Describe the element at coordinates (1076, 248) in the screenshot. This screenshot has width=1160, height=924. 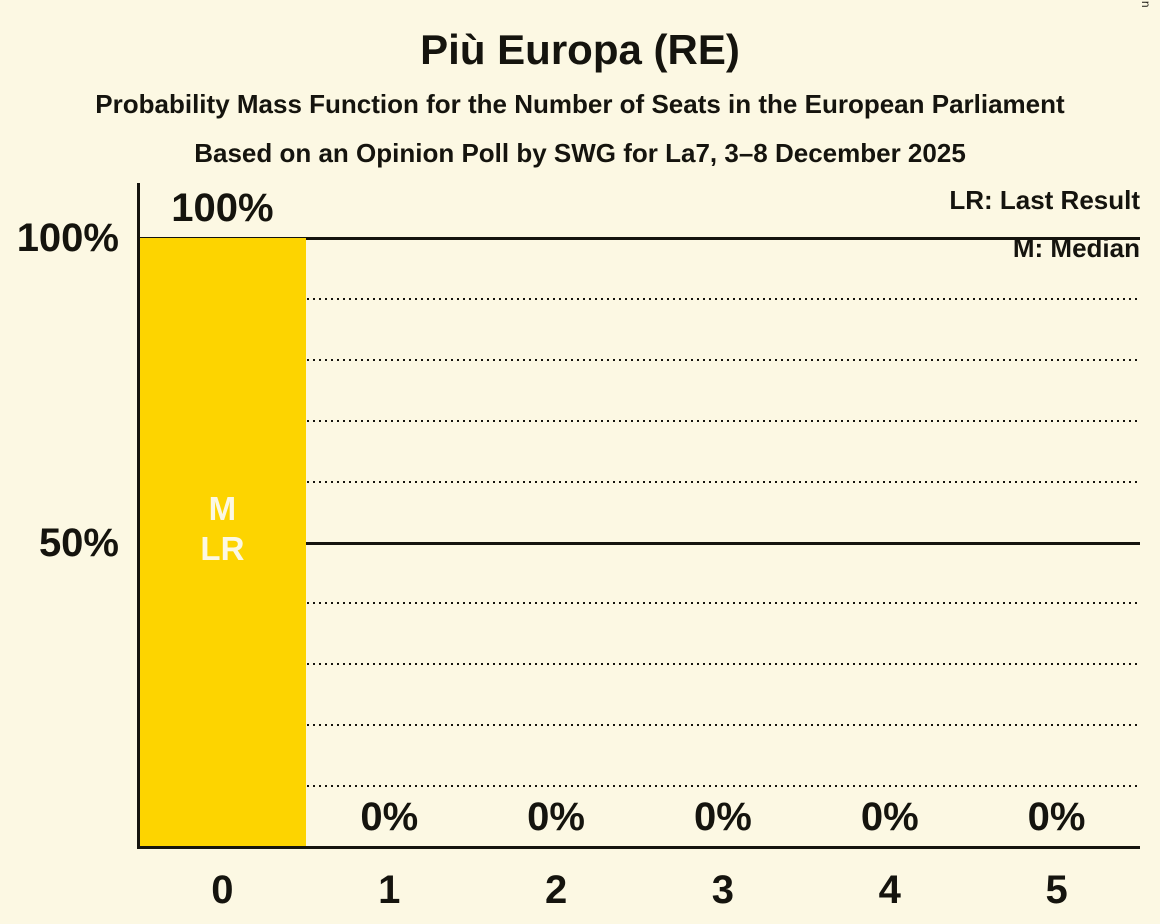
I see `legend-median: M: Median` at that location.